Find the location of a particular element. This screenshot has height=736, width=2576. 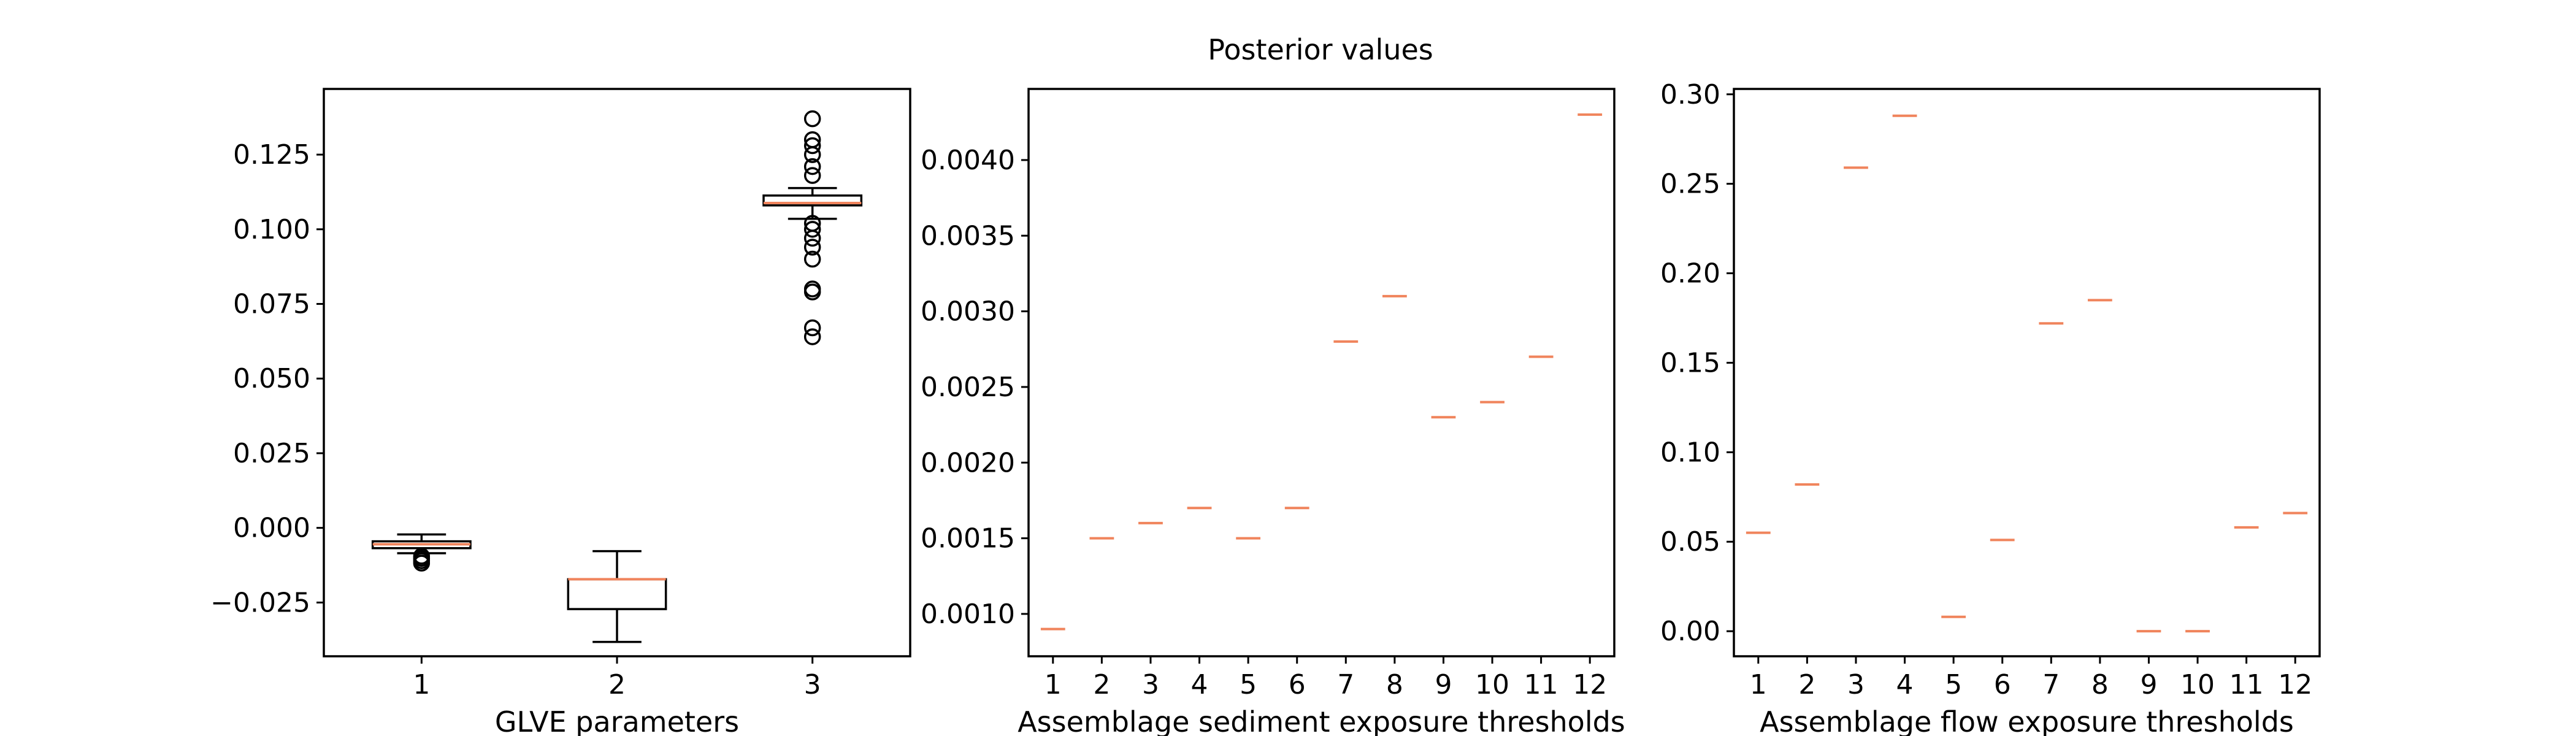

y-tick-label: 0.0015 is located at coordinates (968, 538).